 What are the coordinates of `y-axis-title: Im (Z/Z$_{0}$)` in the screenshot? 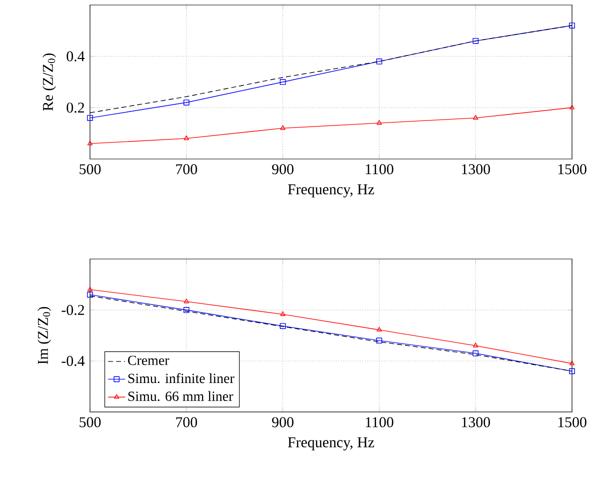 It's located at (44, 335).